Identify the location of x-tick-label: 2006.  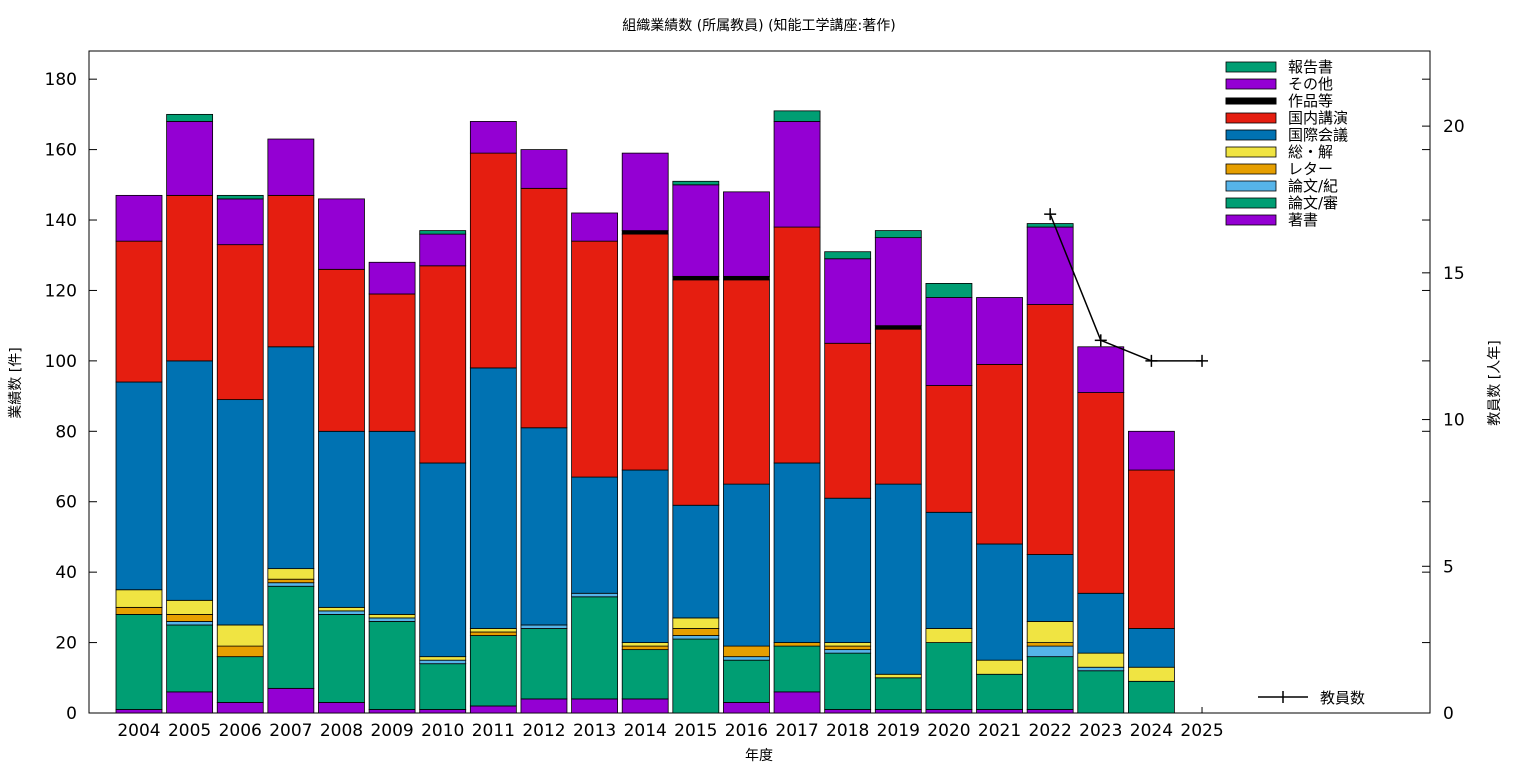
(240, 731).